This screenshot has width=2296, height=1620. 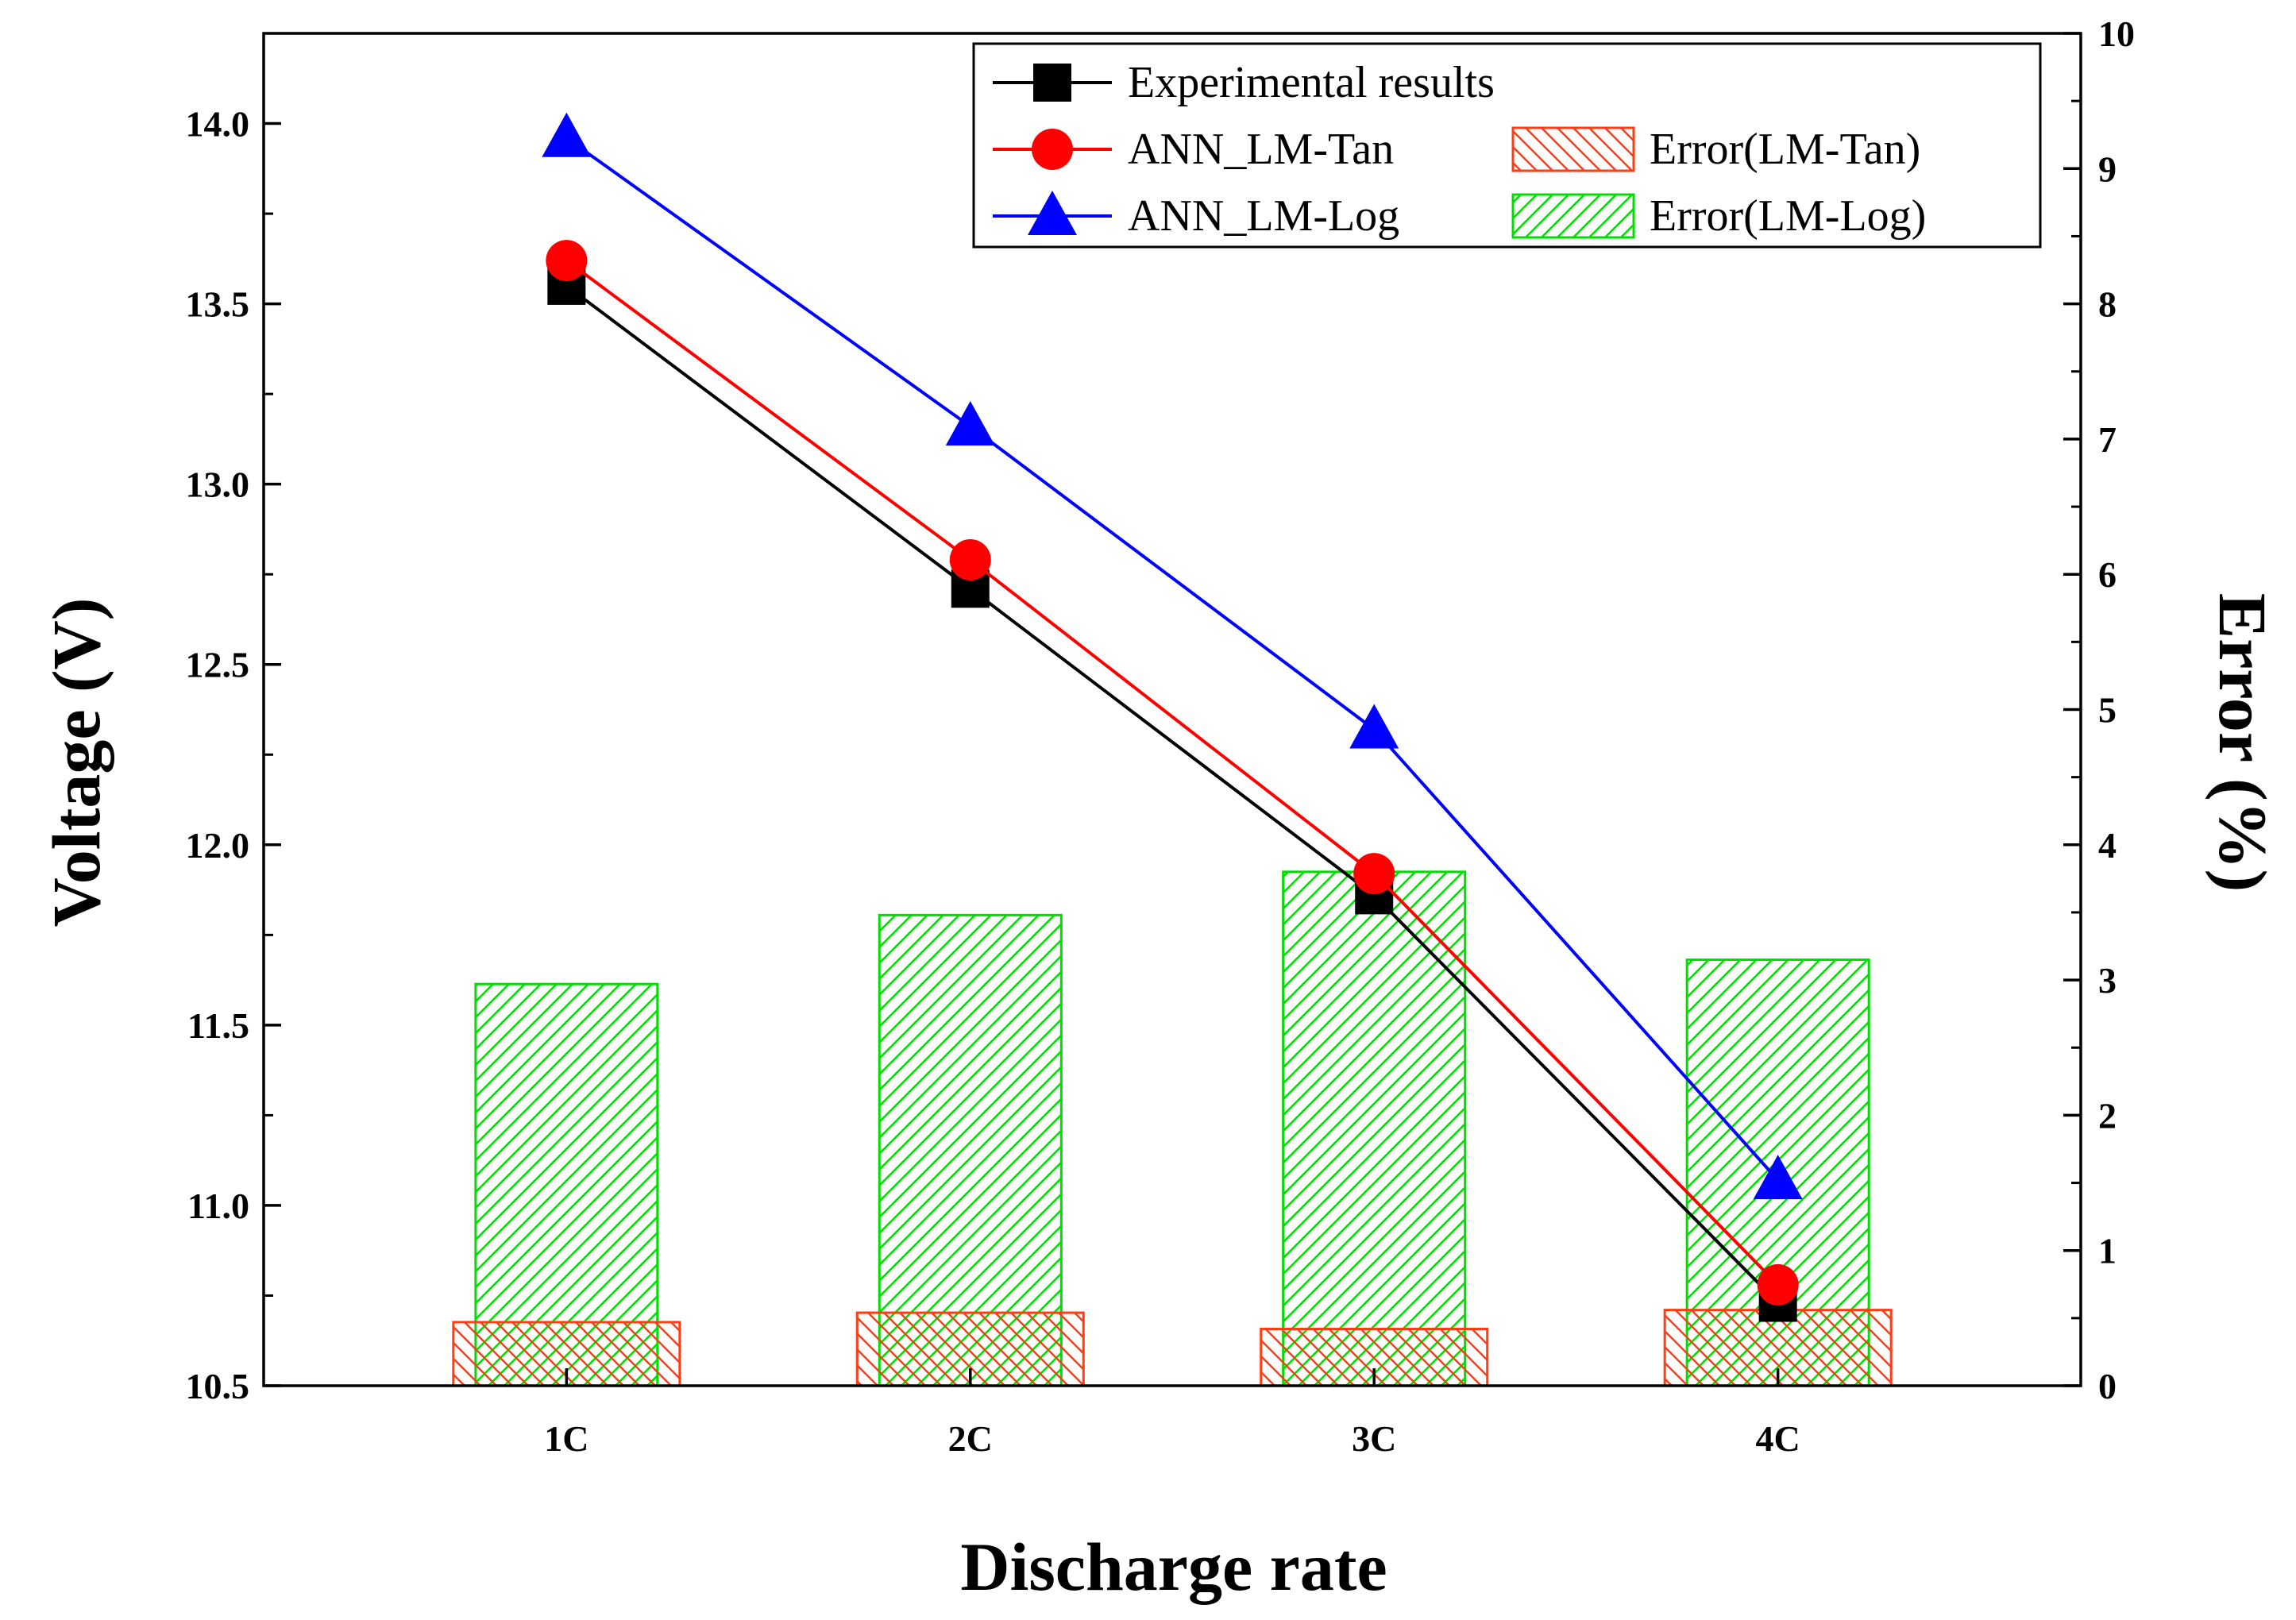 What do you see at coordinates (2116, 34) in the screenshot?
I see `y2-tick-label: 10` at bounding box center [2116, 34].